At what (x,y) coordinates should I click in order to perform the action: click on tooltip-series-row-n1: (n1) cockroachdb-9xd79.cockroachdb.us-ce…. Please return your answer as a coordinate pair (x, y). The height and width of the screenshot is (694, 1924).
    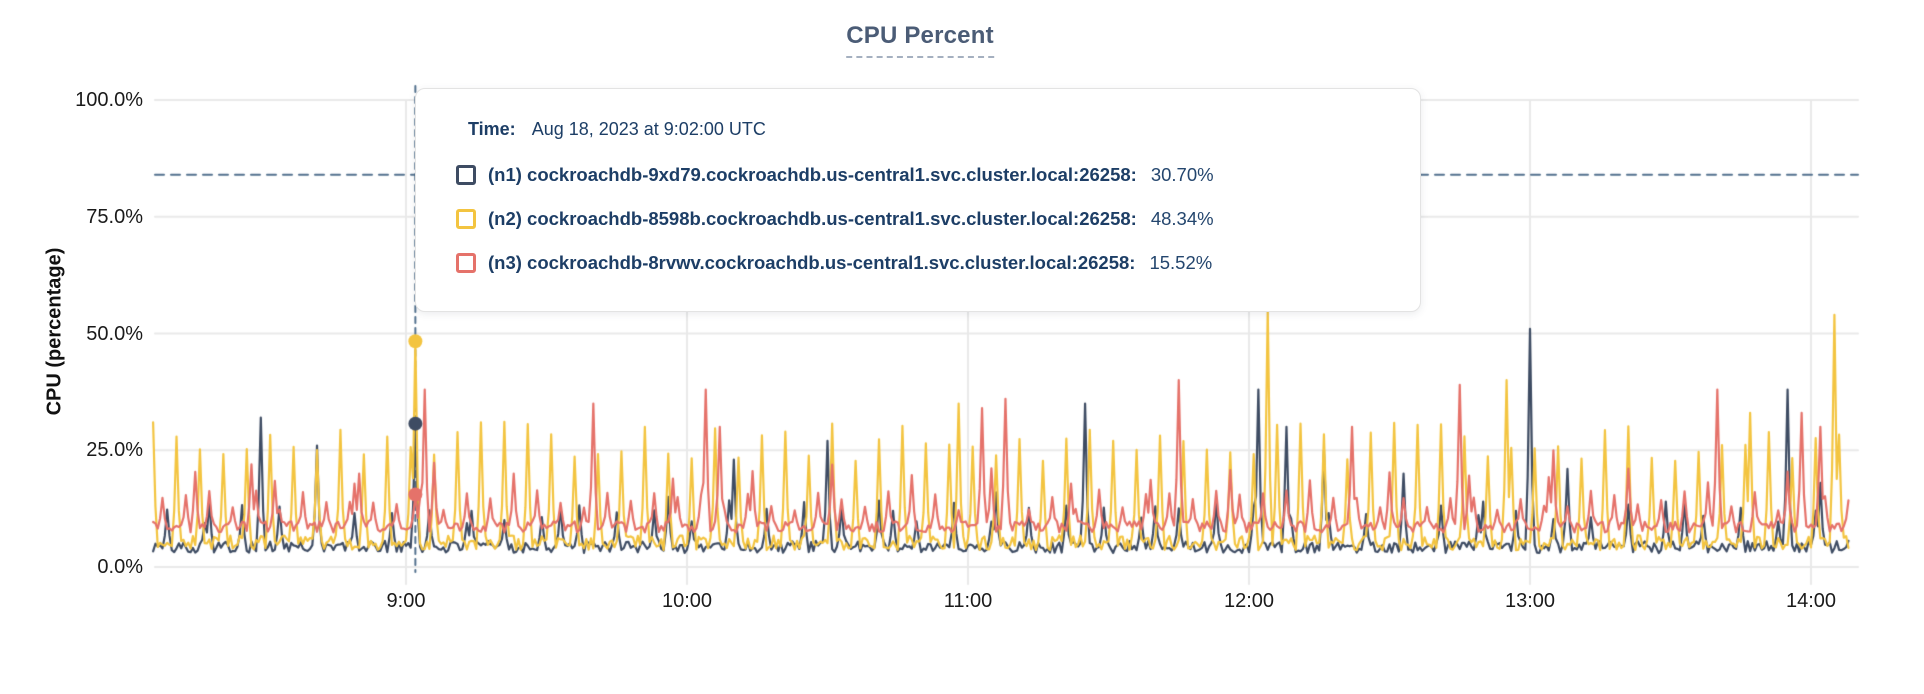
    Looking at the image, I should click on (920, 175).